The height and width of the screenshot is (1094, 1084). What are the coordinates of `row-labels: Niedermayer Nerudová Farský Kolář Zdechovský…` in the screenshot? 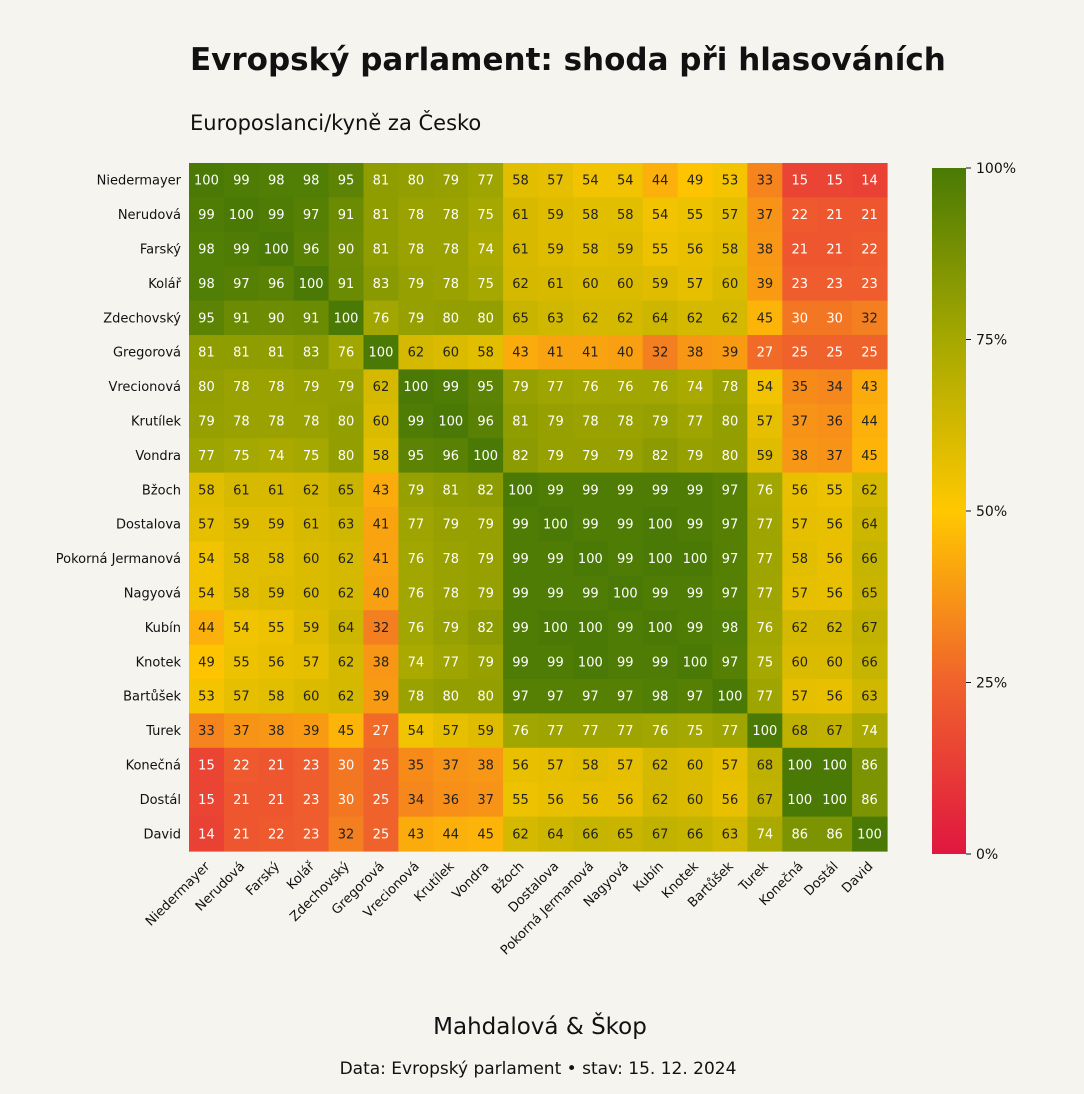 It's located at (119, 508).